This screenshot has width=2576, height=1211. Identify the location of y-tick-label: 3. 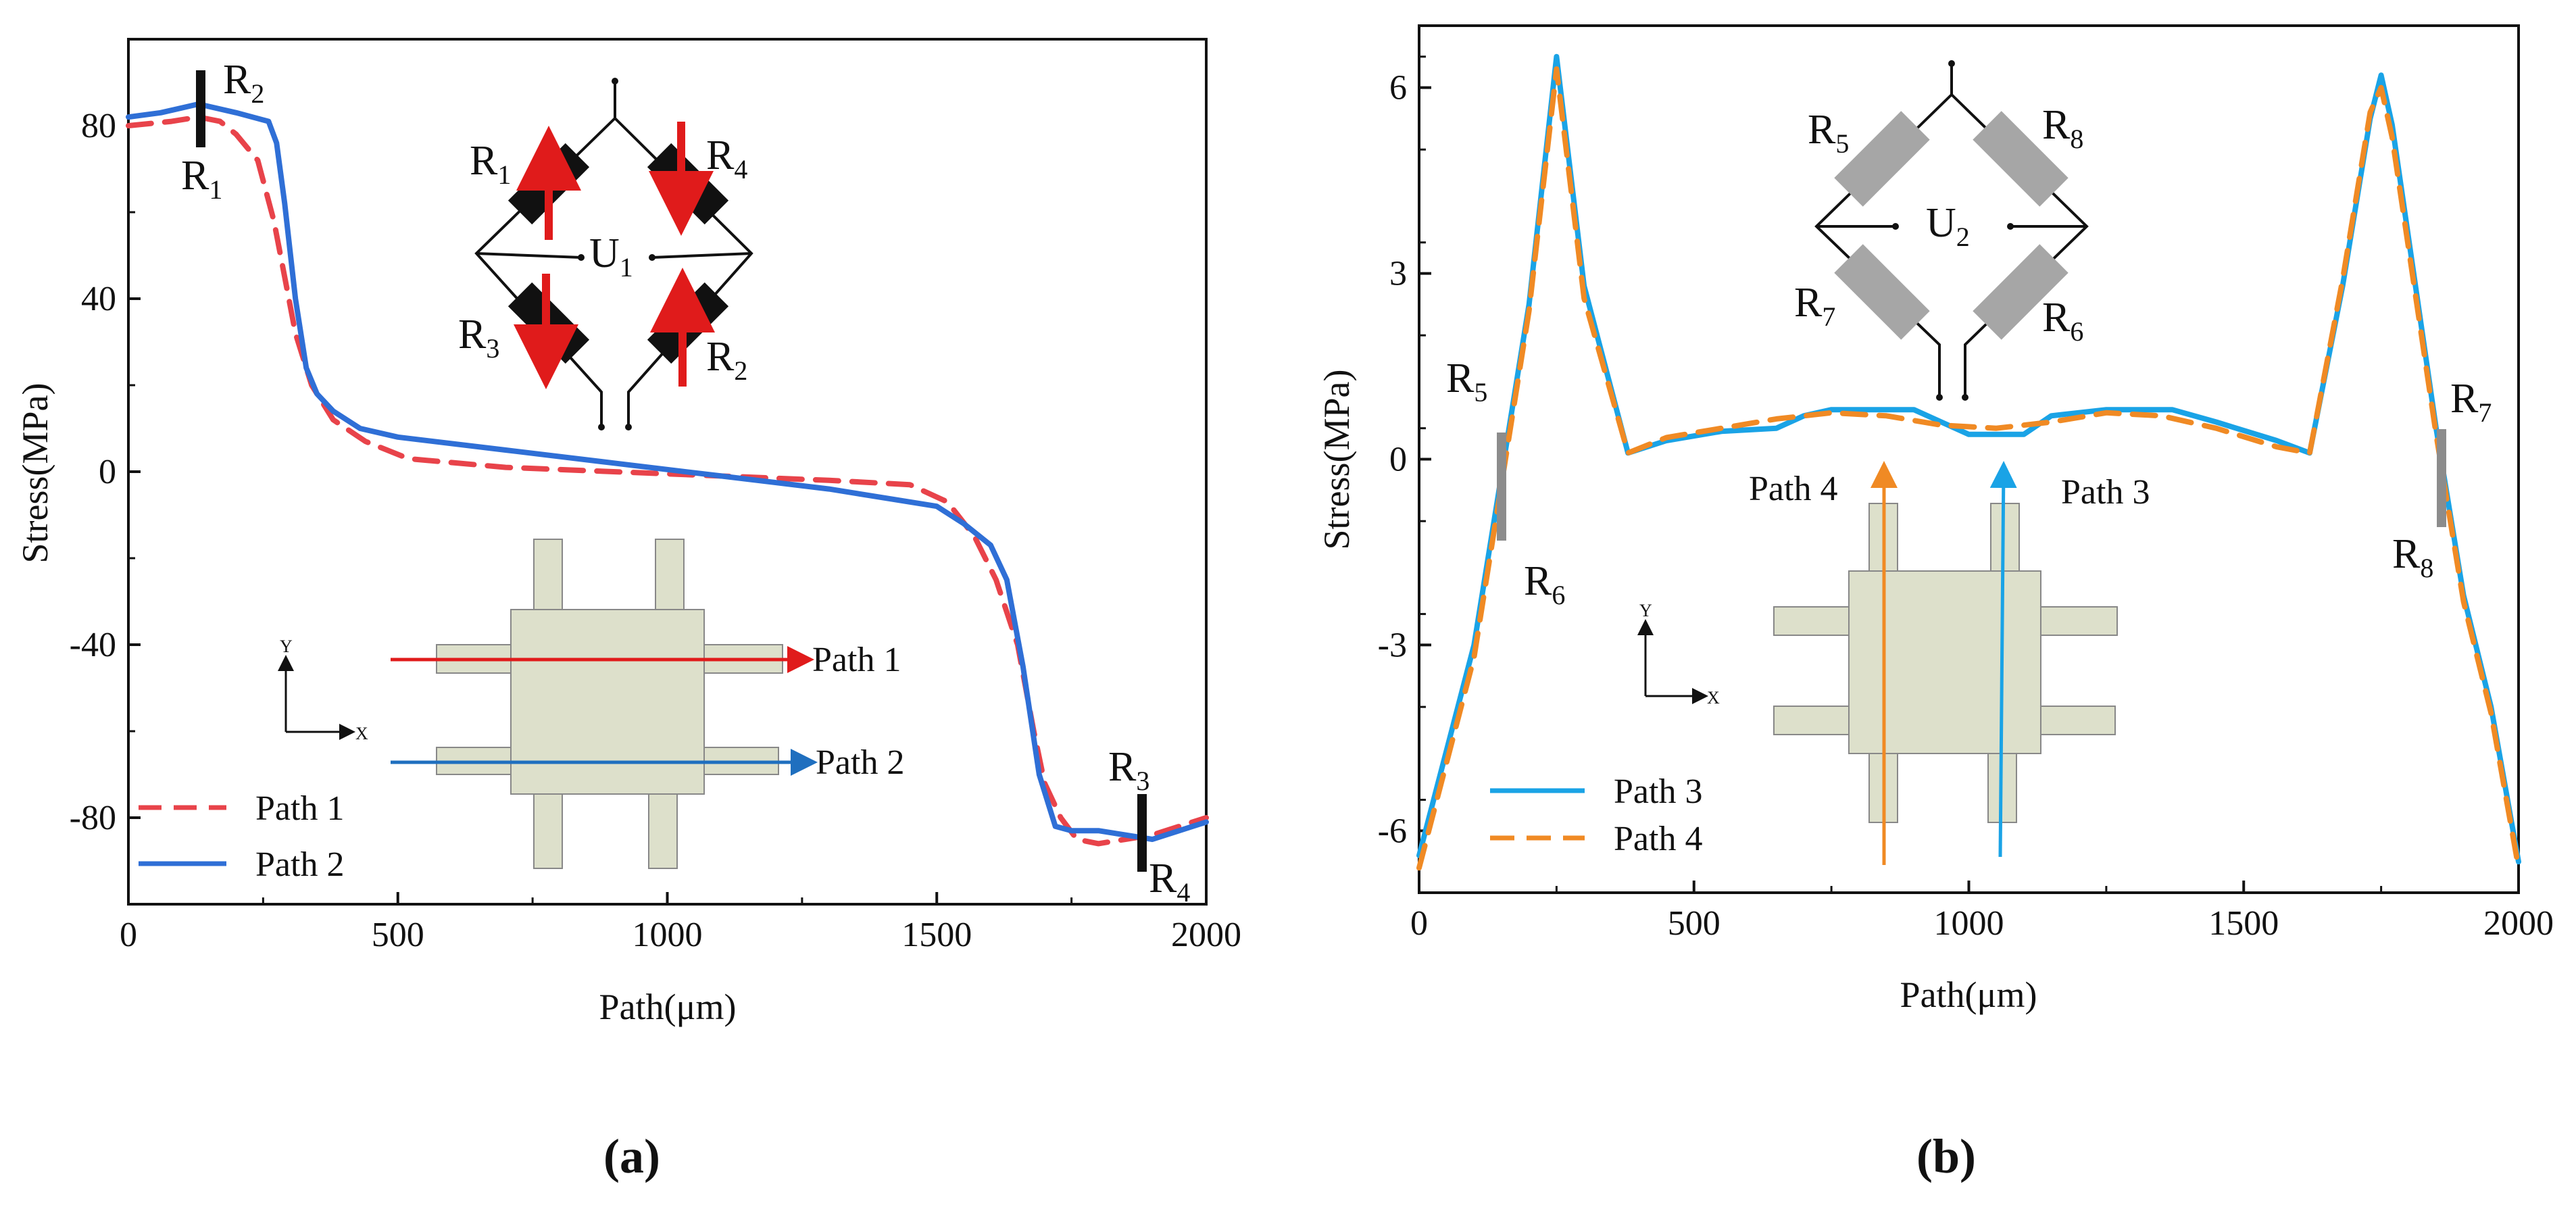
(1398, 274).